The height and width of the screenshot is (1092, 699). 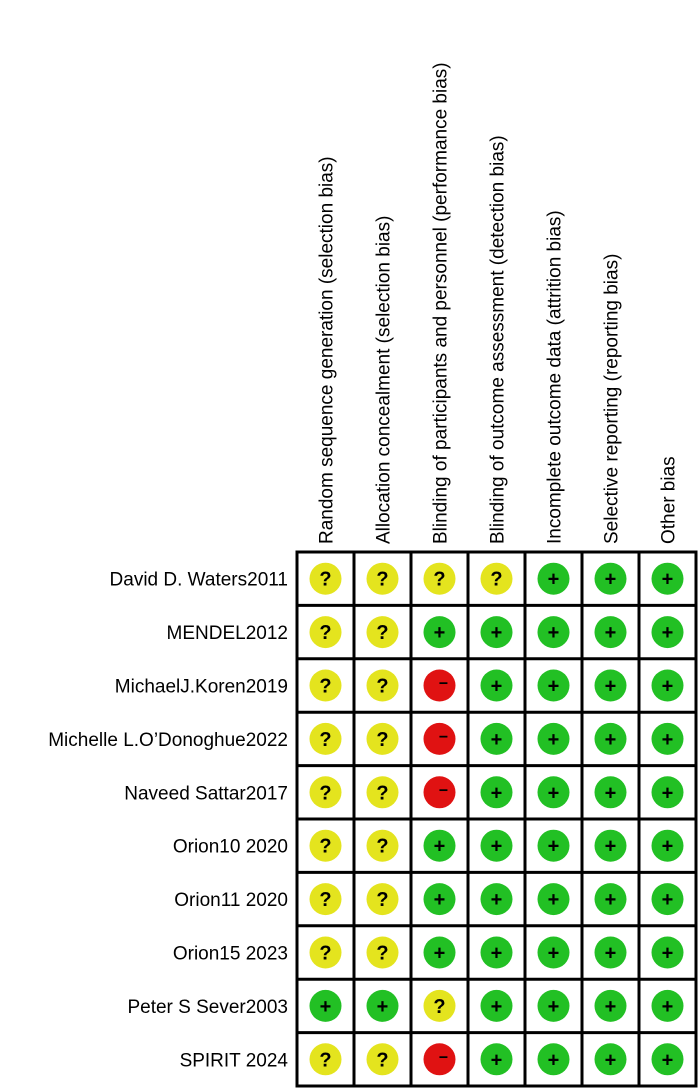 I want to click on study-label-2: MENDEL2012, so click(x=227, y=633).